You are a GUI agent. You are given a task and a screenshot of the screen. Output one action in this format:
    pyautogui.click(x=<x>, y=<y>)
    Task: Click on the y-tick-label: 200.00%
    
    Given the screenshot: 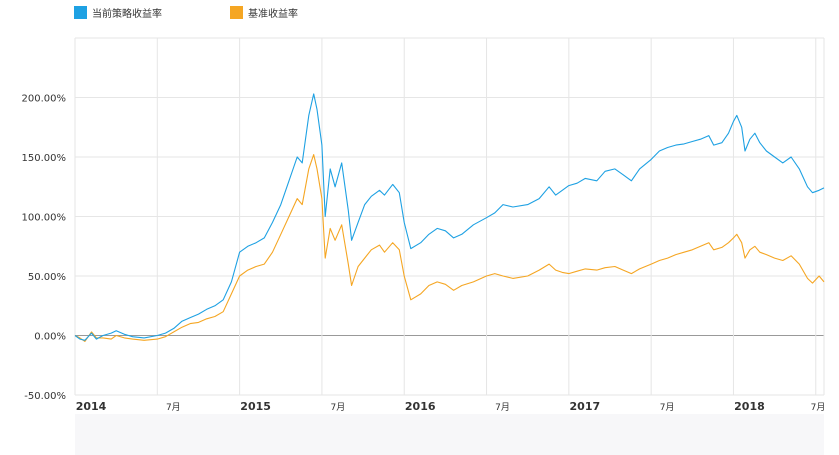 What is the action you would take?
    pyautogui.click(x=44, y=99)
    